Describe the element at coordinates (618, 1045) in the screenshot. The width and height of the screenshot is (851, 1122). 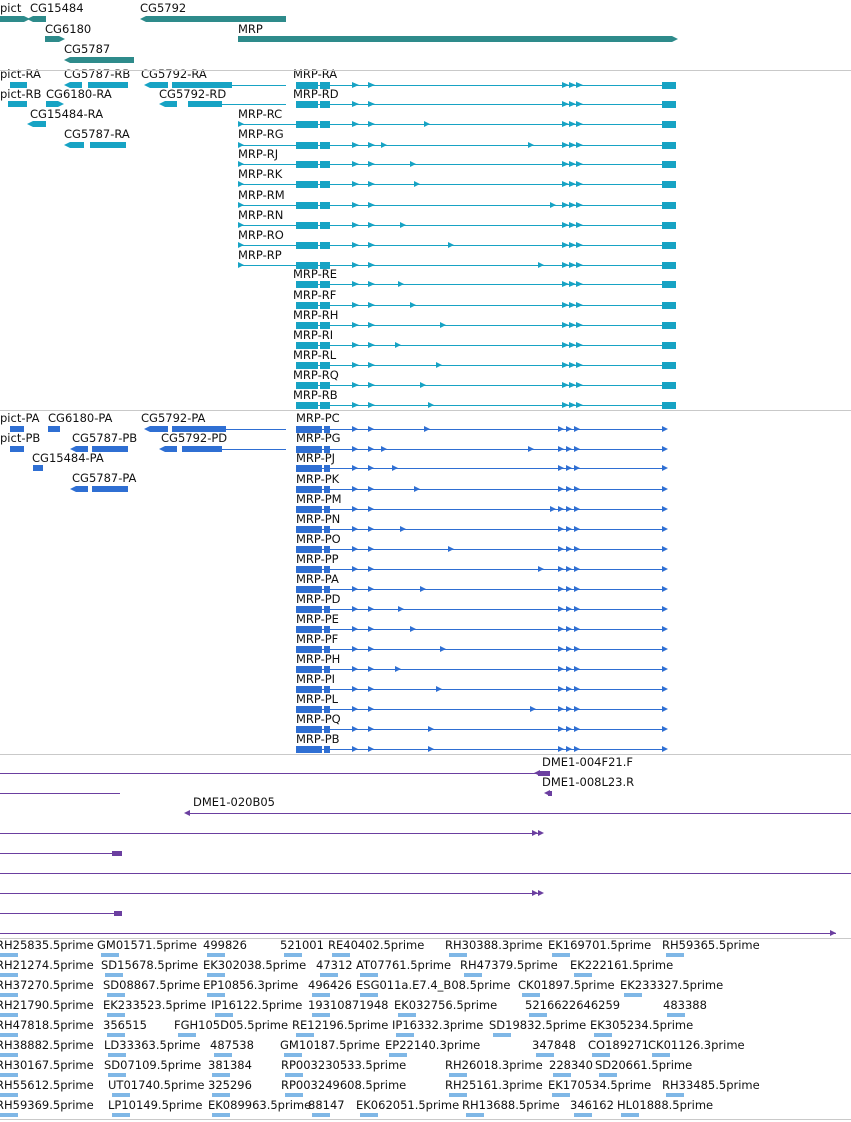
I see `feature-label: CO189271` at that location.